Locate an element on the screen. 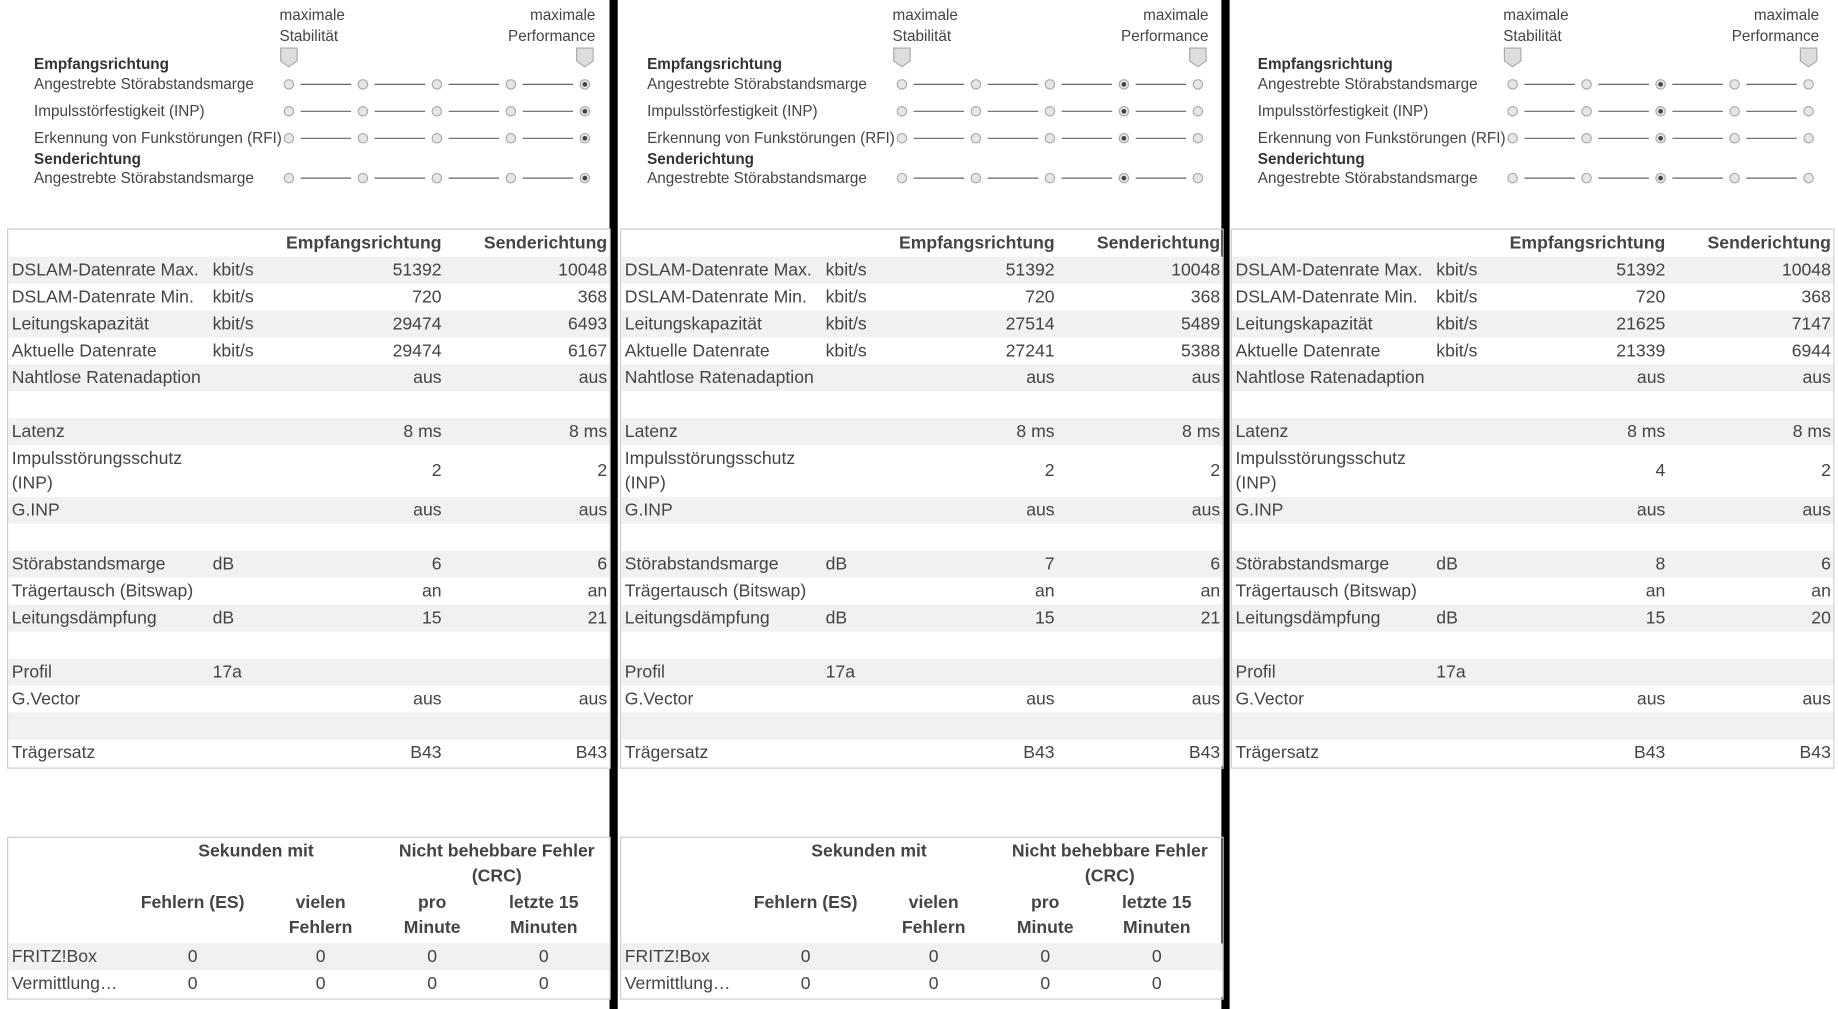  downstream-value: 2 is located at coordinates (436, 470).